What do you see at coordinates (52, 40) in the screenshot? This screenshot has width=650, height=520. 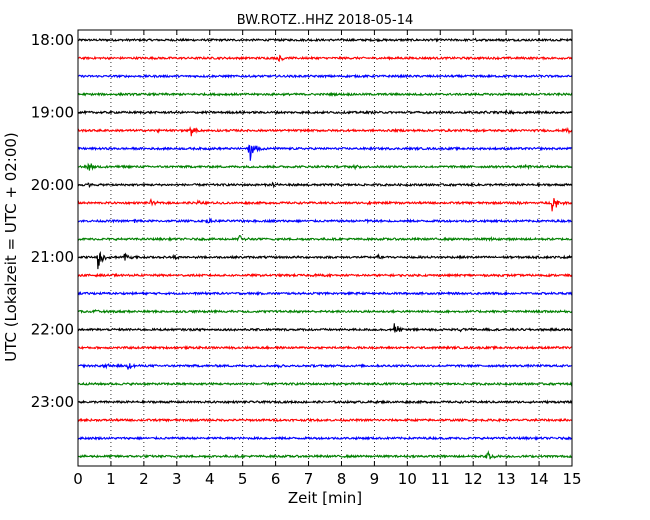 I see `y-tick-label: 18:00` at bounding box center [52, 40].